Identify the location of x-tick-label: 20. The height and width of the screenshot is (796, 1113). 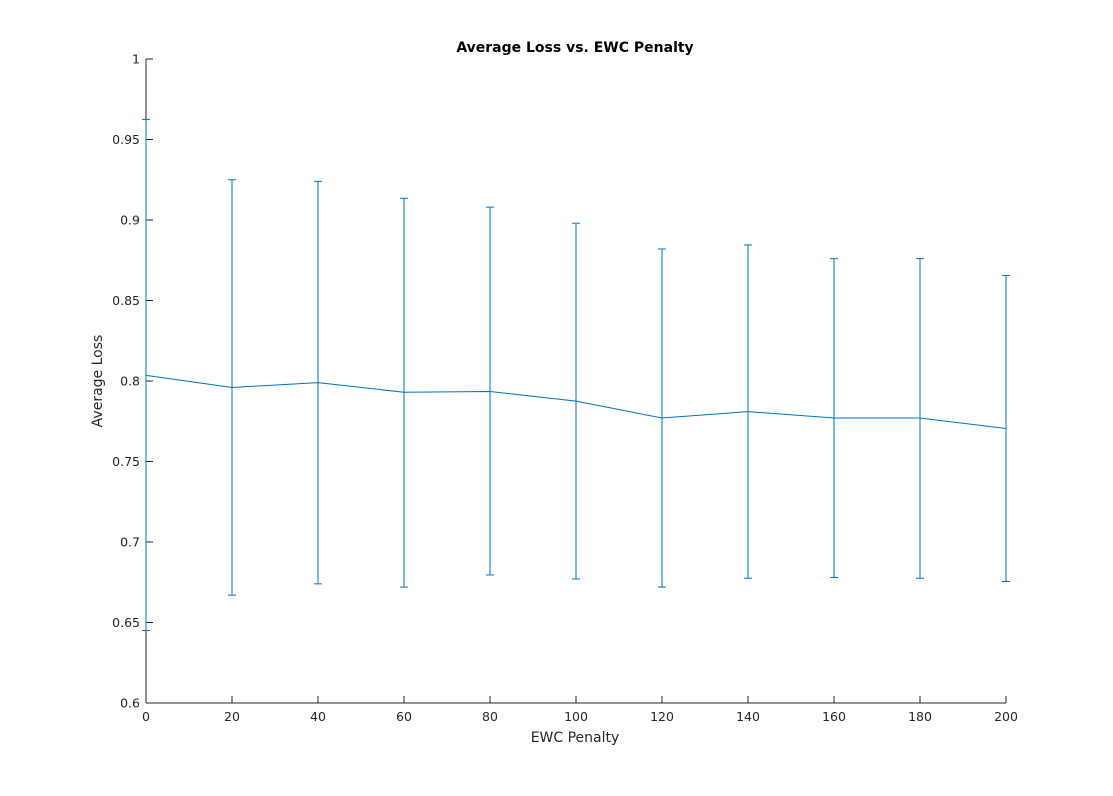
(232, 716).